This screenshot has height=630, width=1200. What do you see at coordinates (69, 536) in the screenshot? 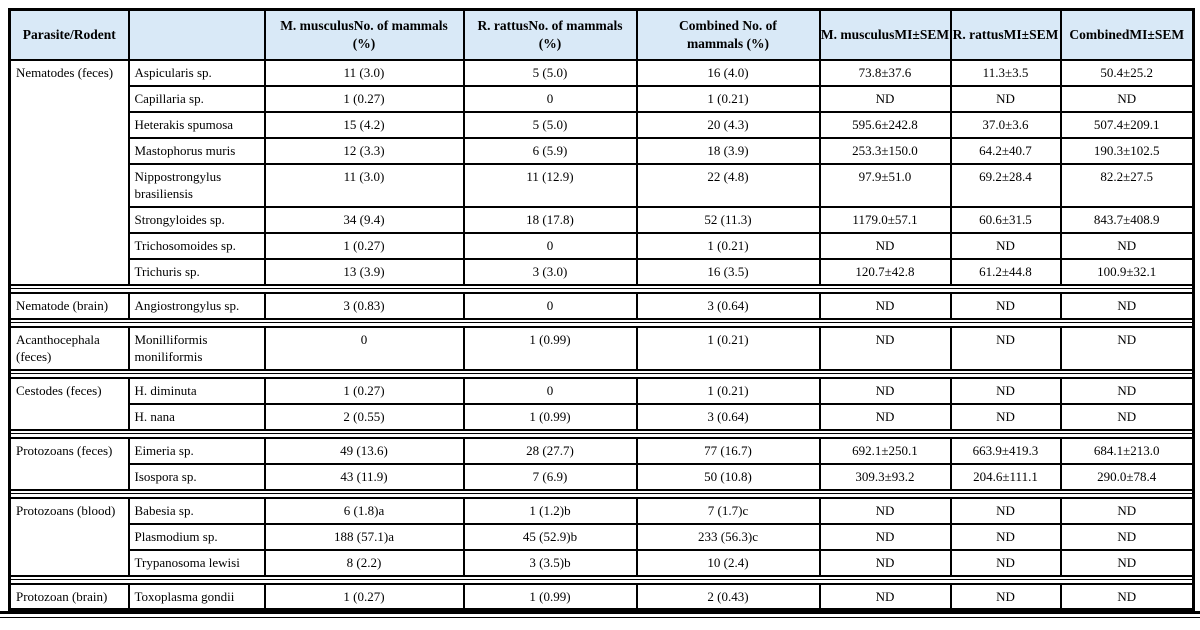
I see `group-label: Protozoans (blood)` at bounding box center [69, 536].